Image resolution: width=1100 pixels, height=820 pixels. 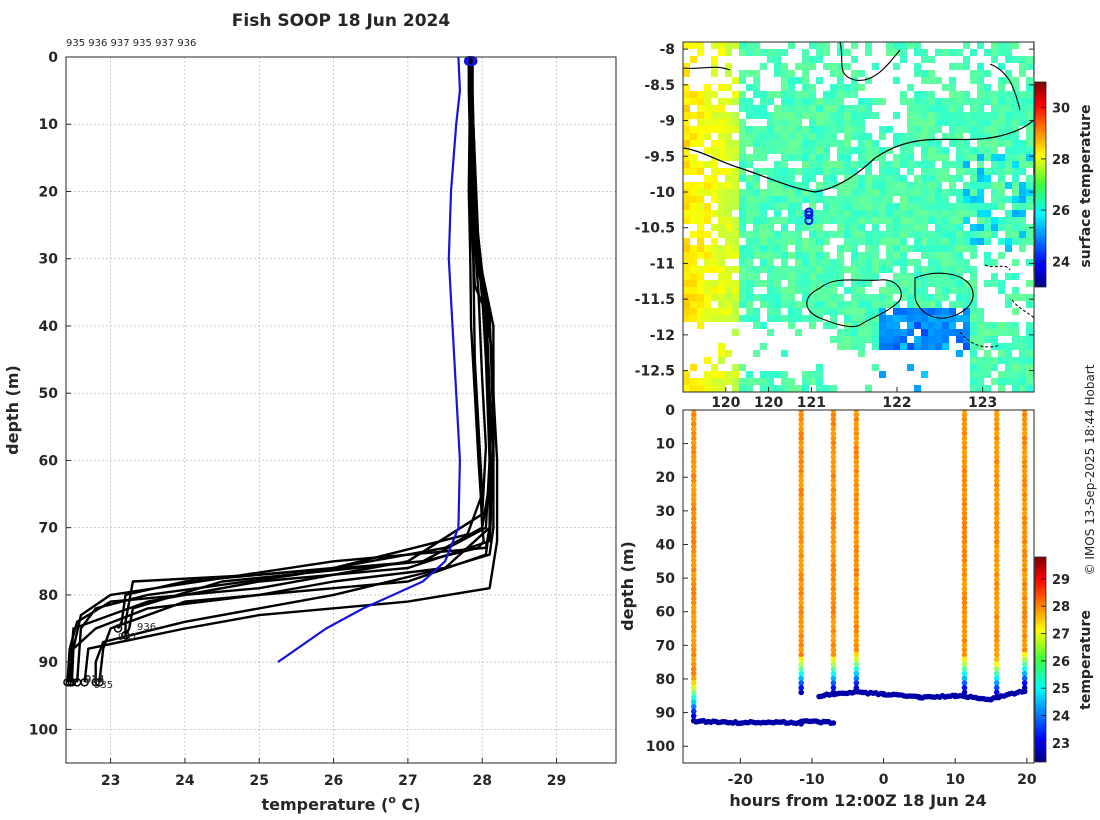 I want to click on x-tick-label: 28, so click(x=481, y=781).